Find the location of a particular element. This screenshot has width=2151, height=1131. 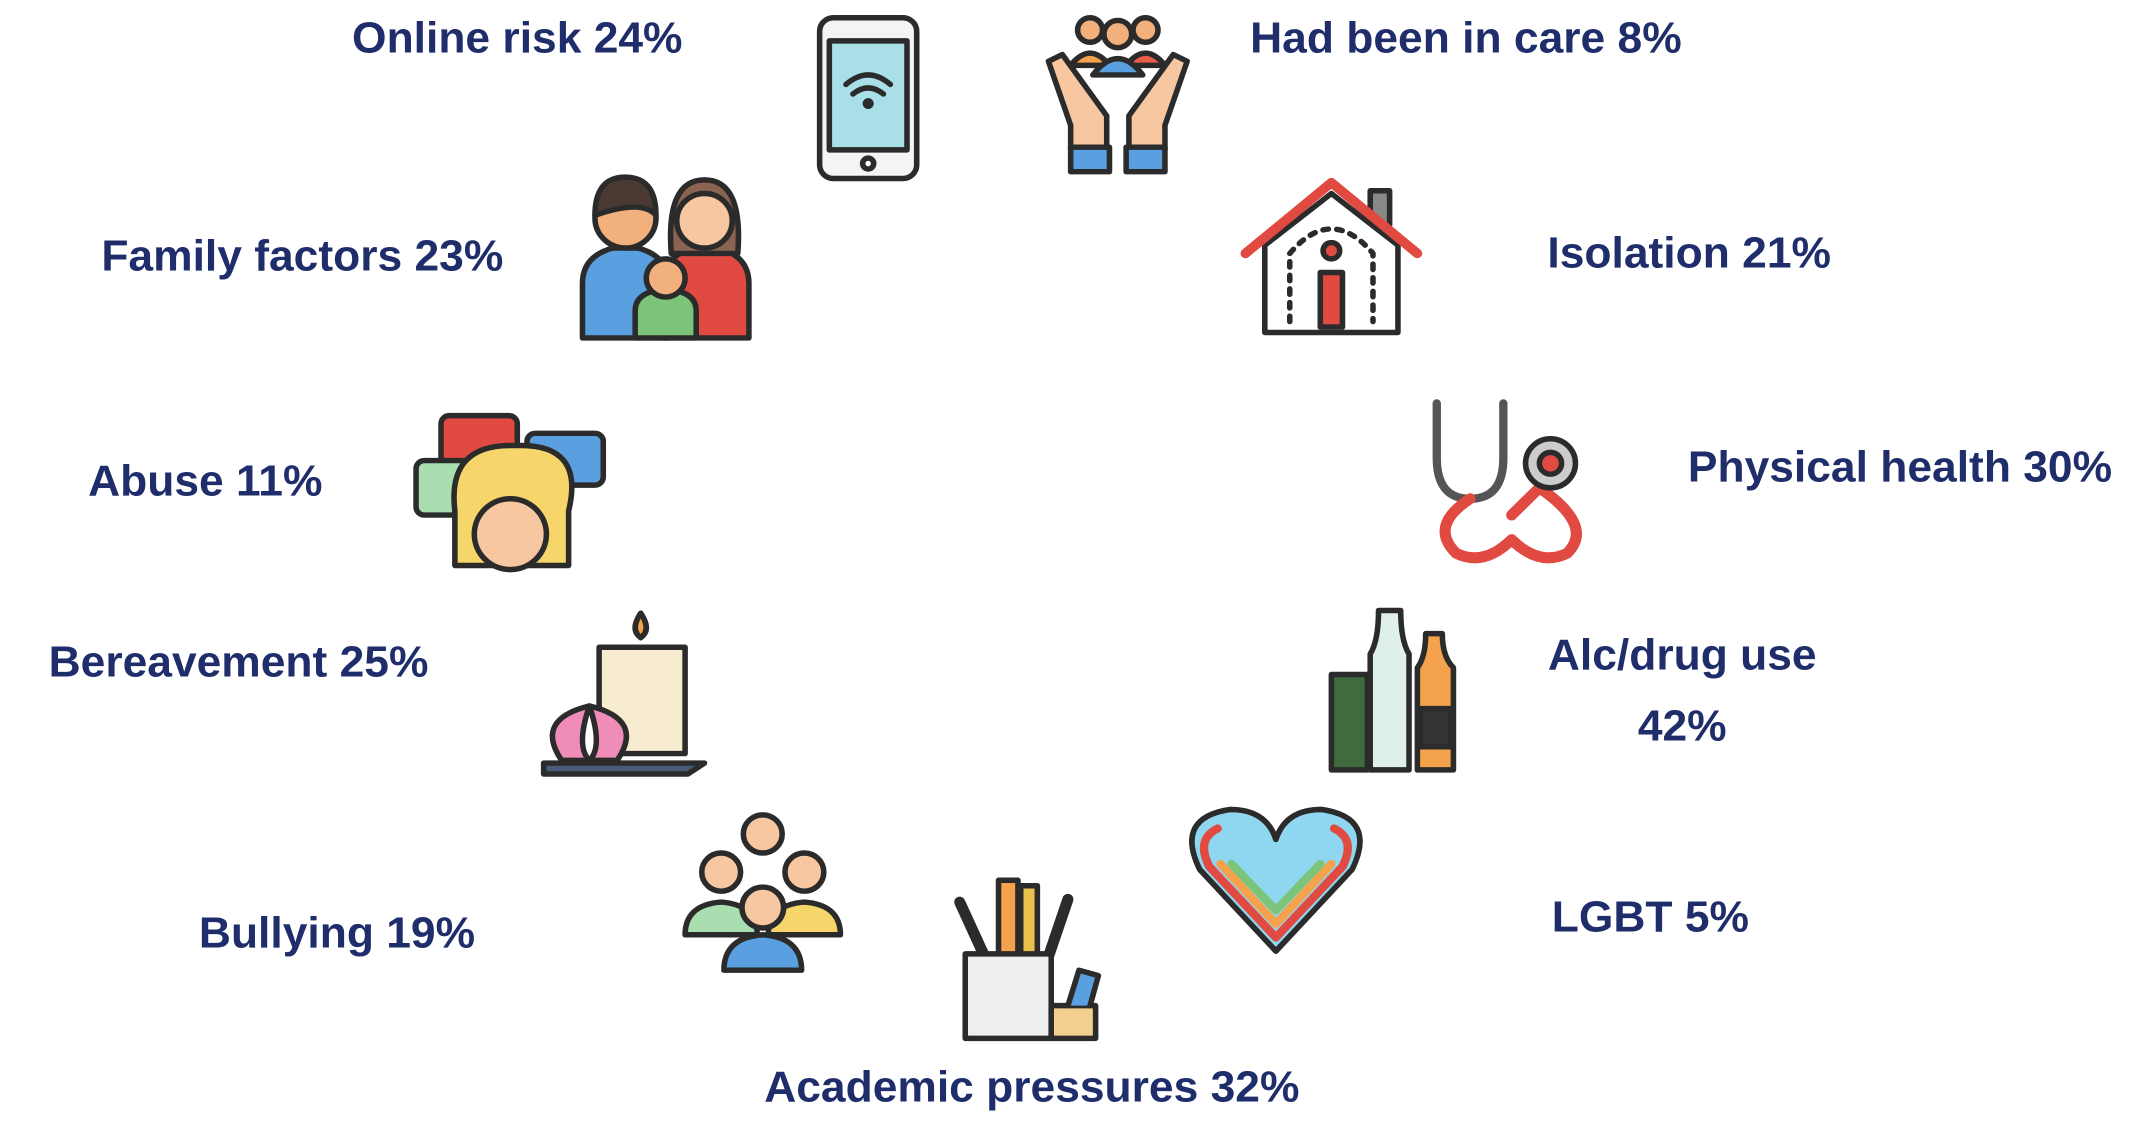

item-label: Academic pressures 32% is located at coordinates (1031, 1087).